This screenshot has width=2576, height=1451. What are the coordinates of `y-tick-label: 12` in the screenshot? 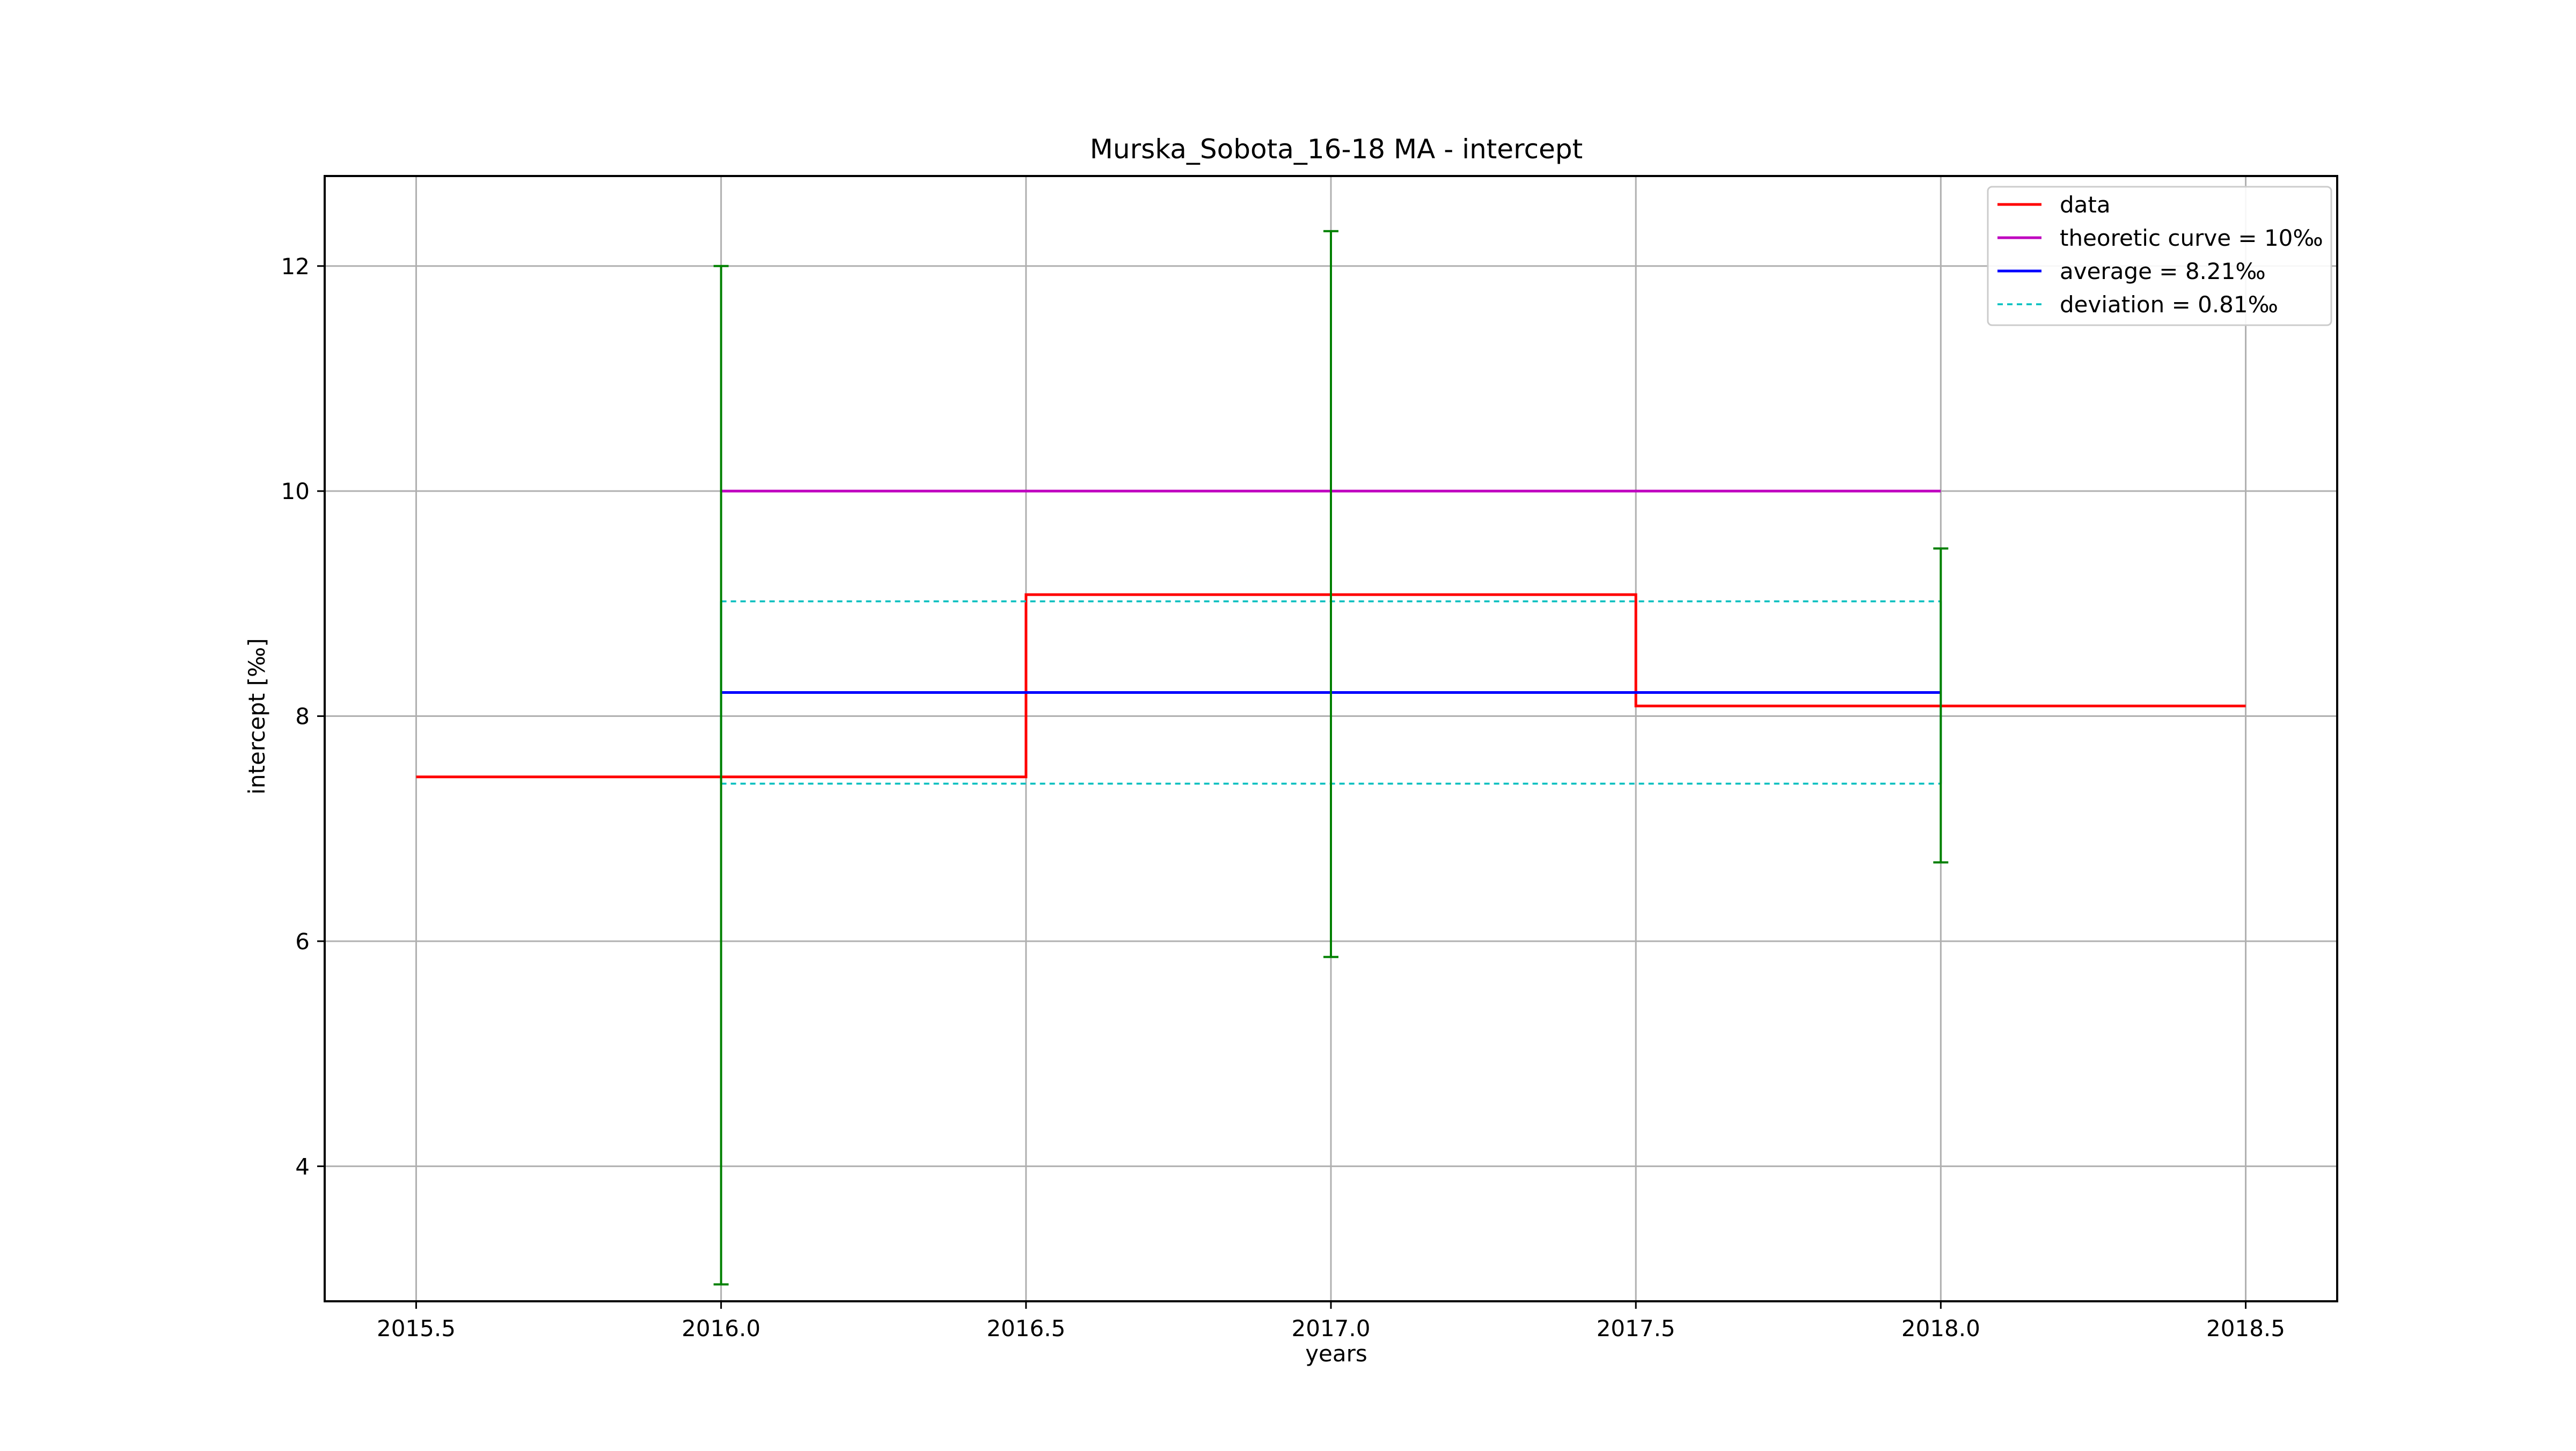 It's located at (295, 266).